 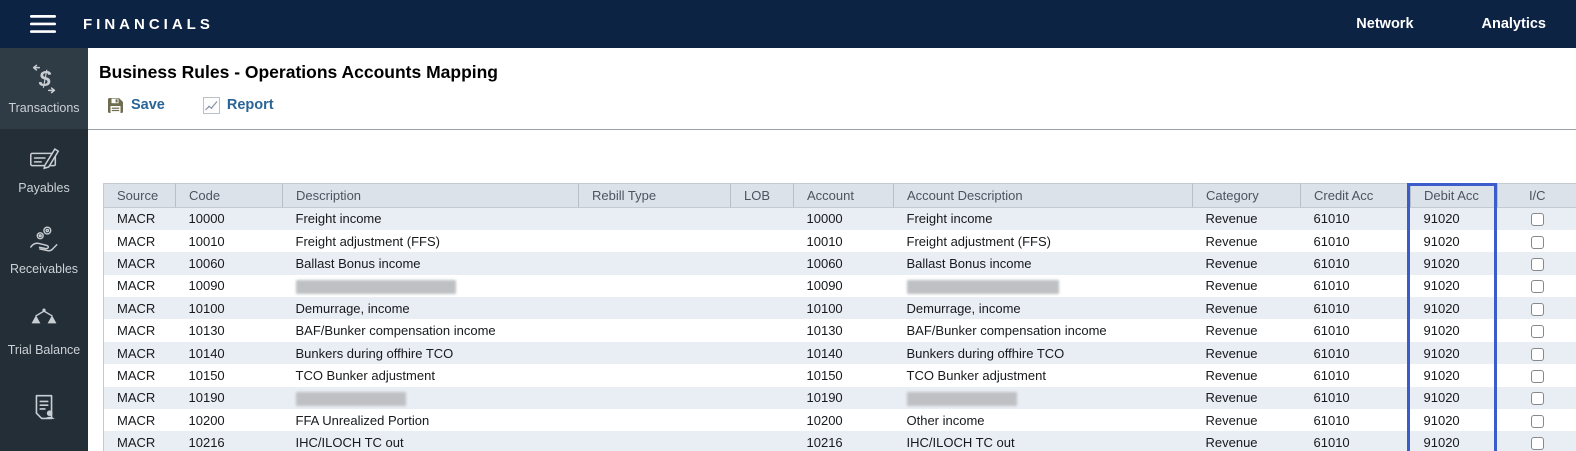 What do you see at coordinates (229, 195) in the screenshot?
I see `column-header-code: Code` at bounding box center [229, 195].